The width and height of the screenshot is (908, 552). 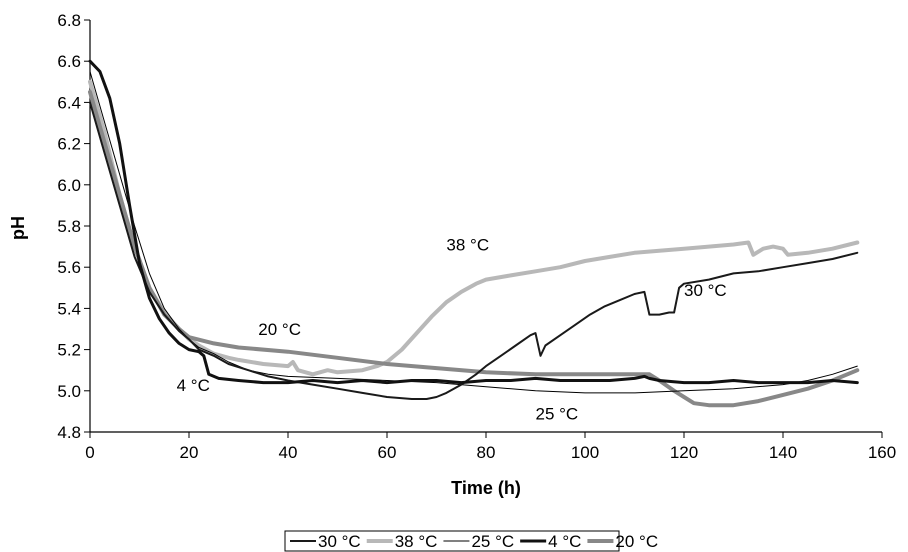 What do you see at coordinates (69, 144) in the screenshot?
I see `y-tick-label: 6.2` at bounding box center [69, 144].